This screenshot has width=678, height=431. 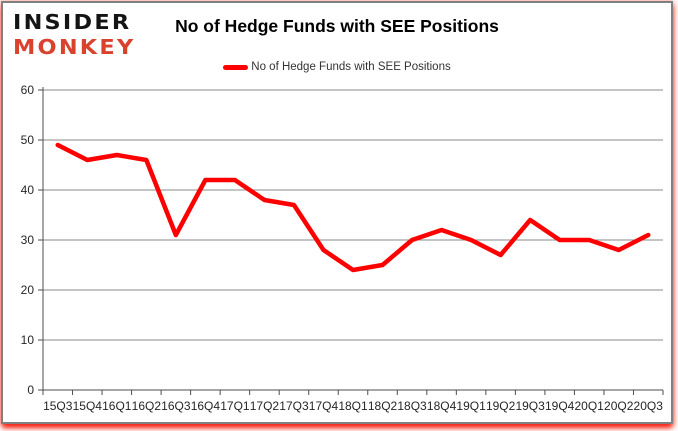 What do you see at coordinates (560, 406) in the screenshot?
I see `x-axis-tick-label: 19Q4` at bounding box center [560, 406].